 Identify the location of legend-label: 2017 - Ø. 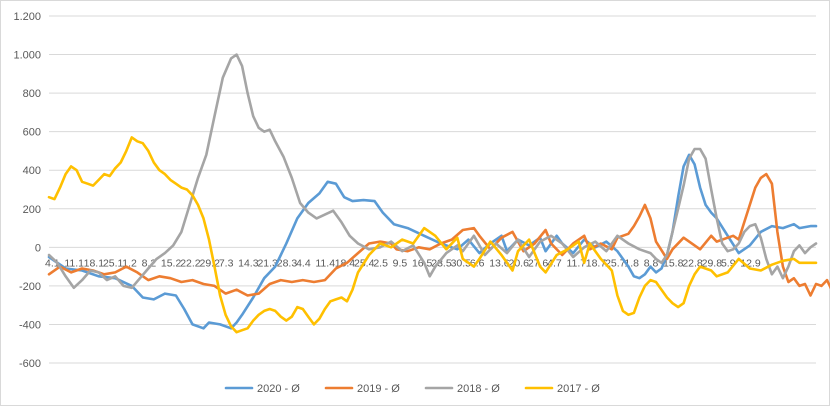
(578, 389).